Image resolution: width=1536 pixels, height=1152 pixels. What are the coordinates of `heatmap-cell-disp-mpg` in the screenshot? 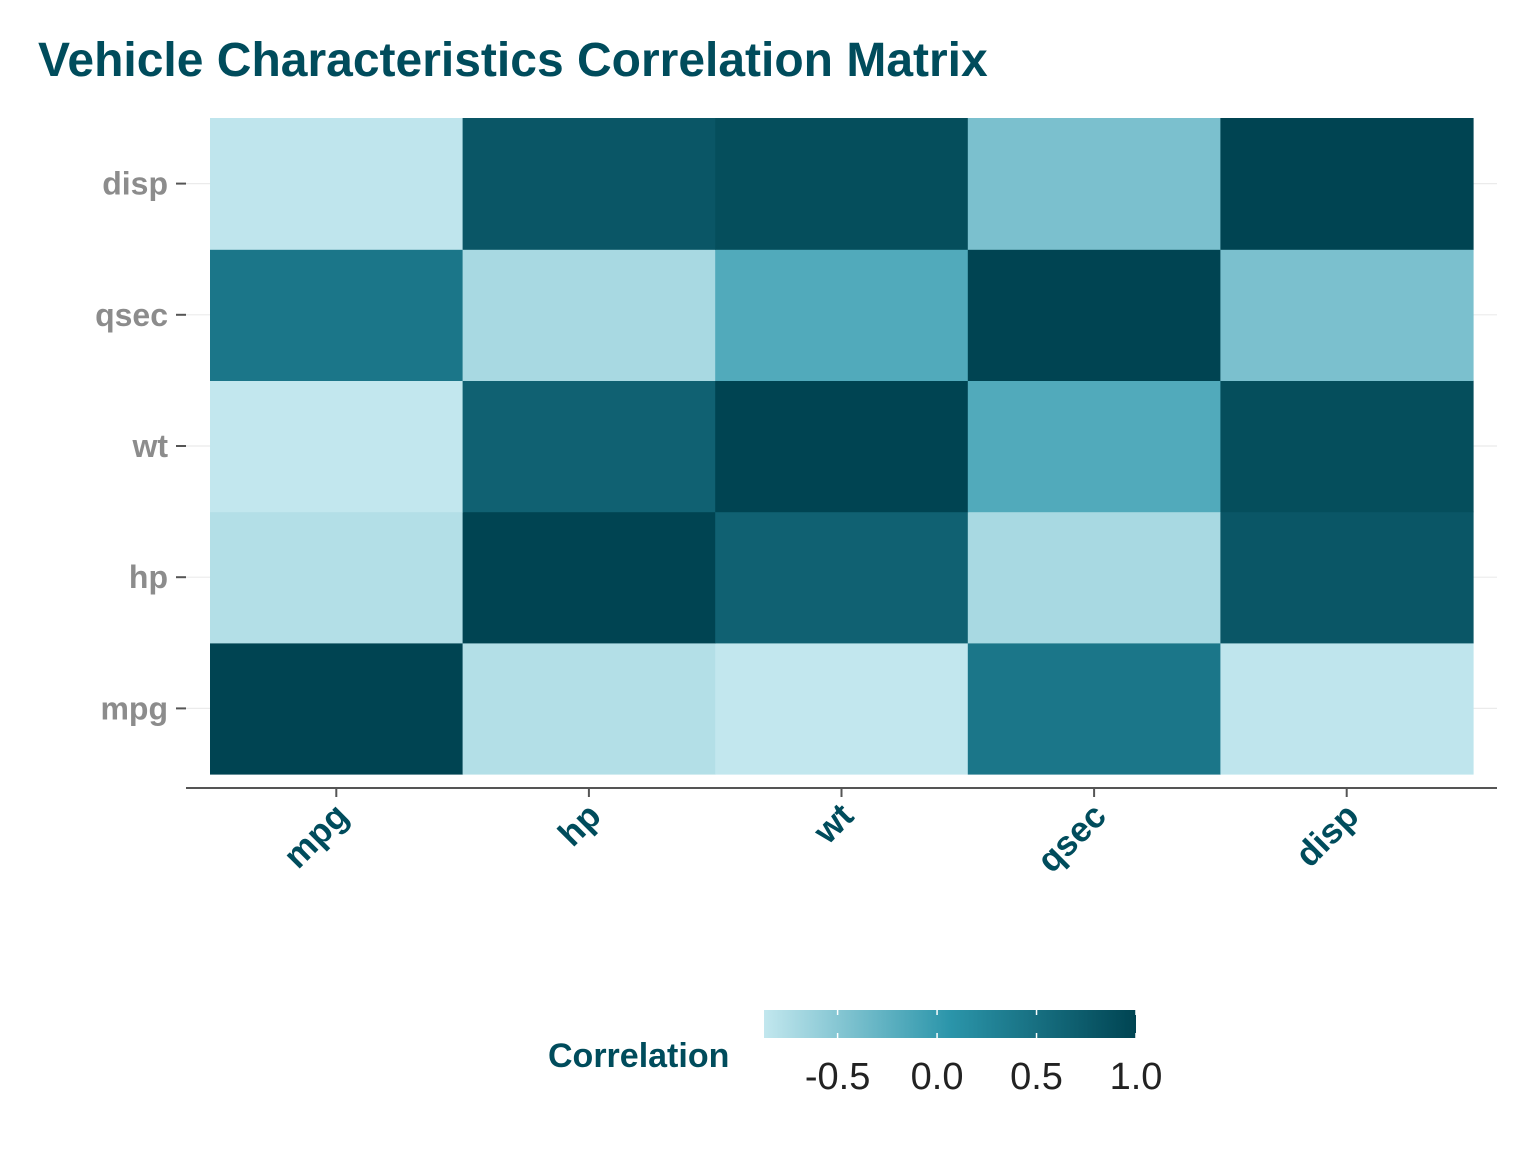 It's located at (337, 184).